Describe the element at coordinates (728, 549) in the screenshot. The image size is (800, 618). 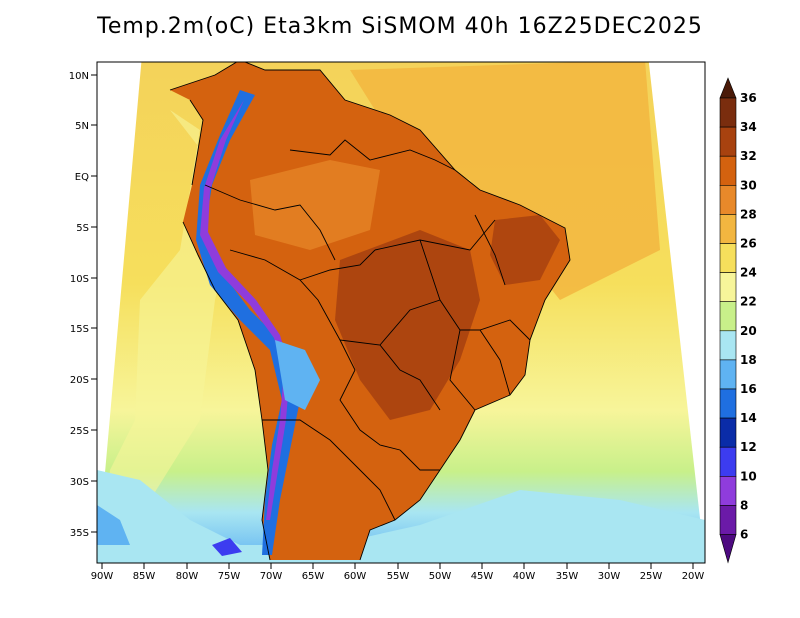
I see `colorbar-arrow-bottom` at that location.